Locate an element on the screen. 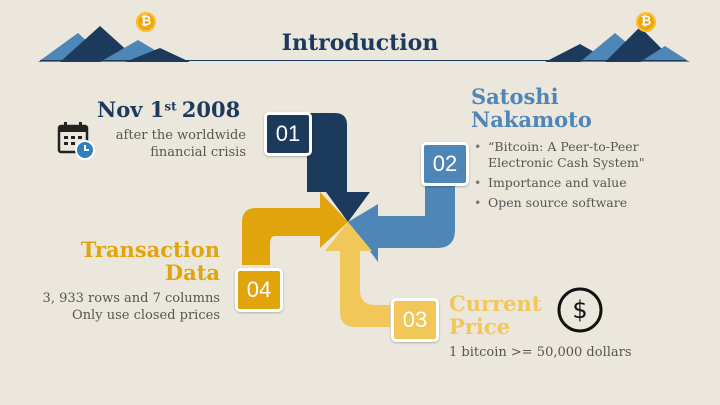 This screenshot has height=405, width=720. date-year: 2008 is located at coordinates (211, 109).